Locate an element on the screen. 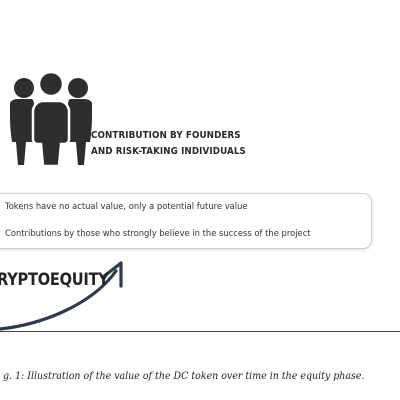  heading-line-2: AND RISK-TAKING INDIVIDUALS is located at coordinates (168, 151).